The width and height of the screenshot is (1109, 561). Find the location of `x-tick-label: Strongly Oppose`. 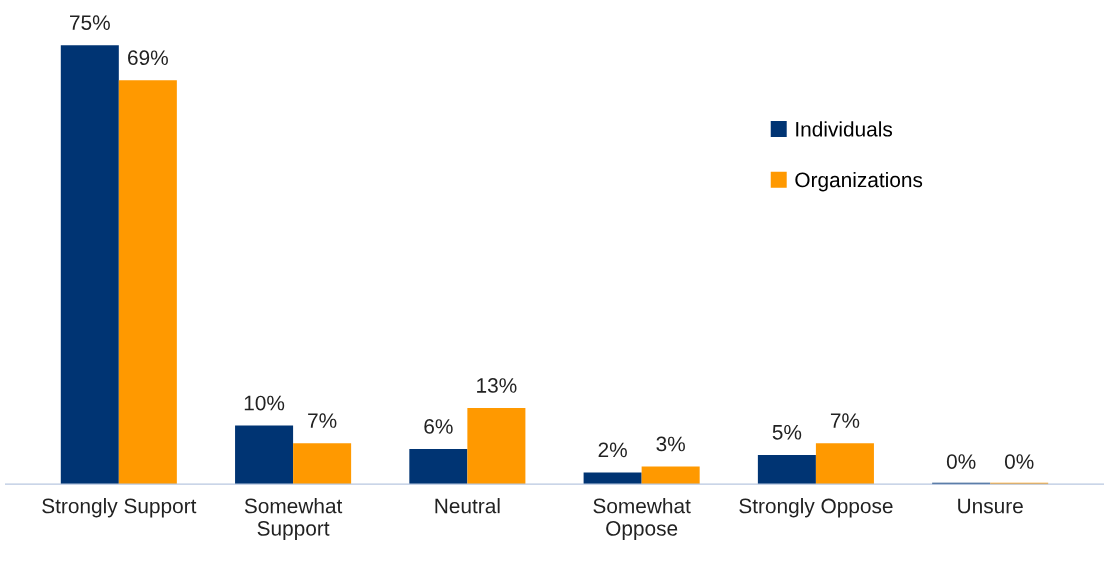

x-tick-label: Strongly Oppose is located at coordinates (816, 508).